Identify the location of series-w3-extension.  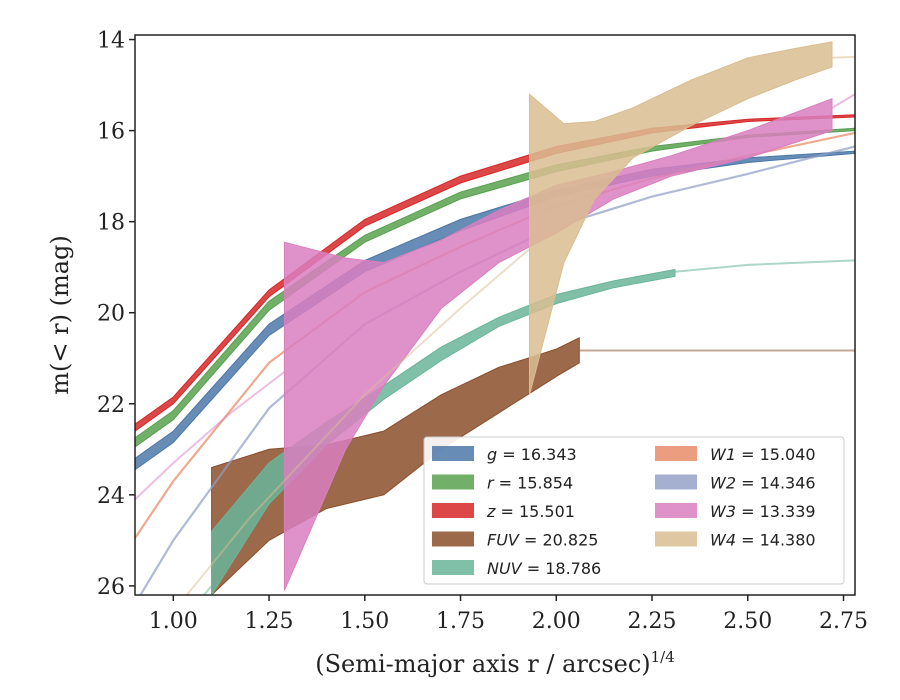
(210, 436).